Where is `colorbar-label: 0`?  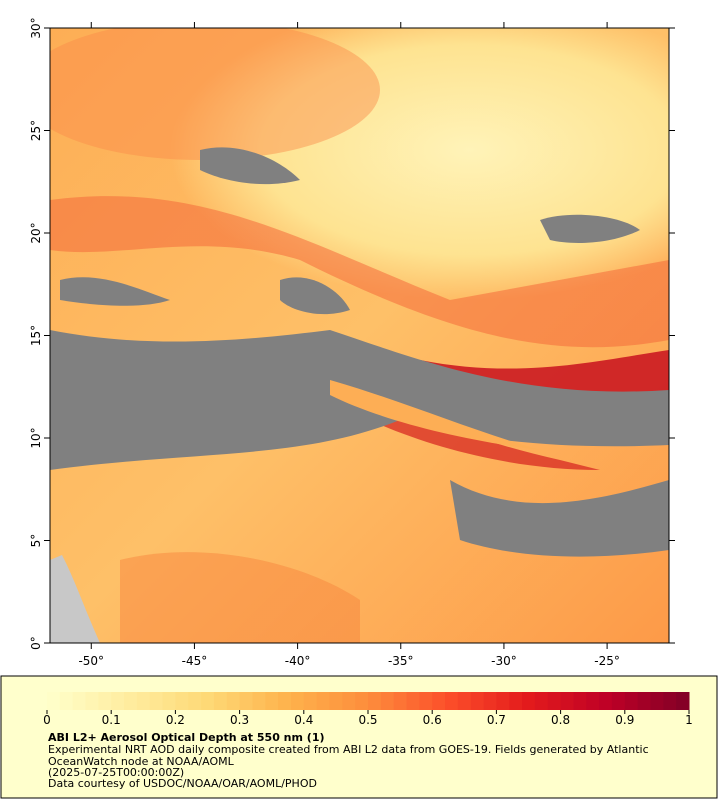
colorbar-label: 0 is located at coordinates (47, 720).